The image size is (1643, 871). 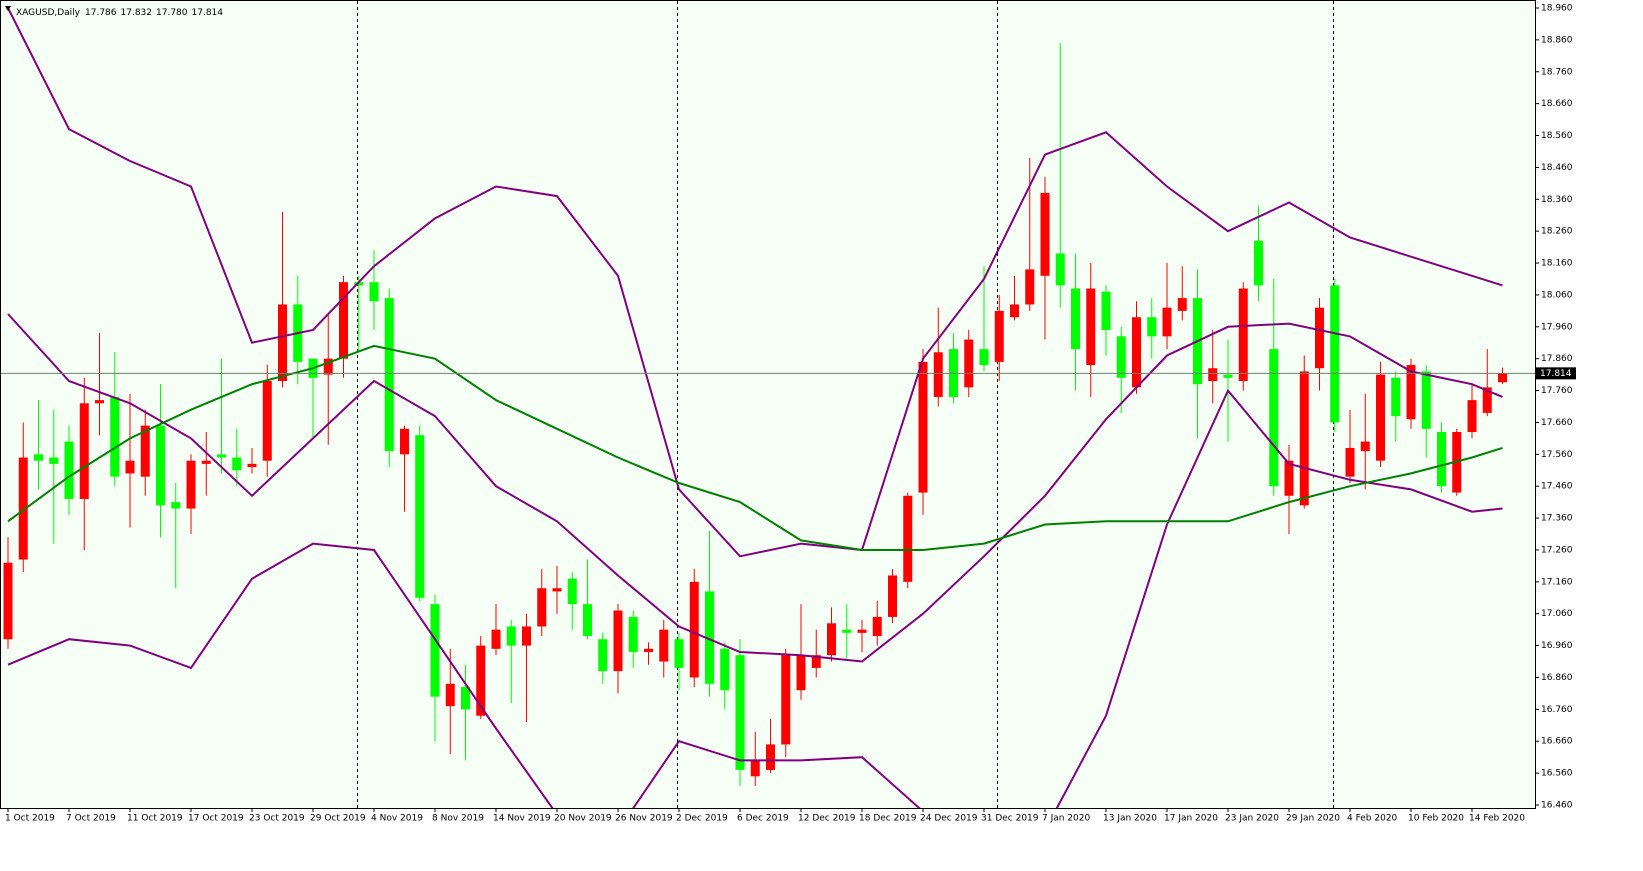 What do you see at coordinates (1557, 423) in the screenshot?
I see `y-tick-label: 17.660` at bounding box center [1557, 423].